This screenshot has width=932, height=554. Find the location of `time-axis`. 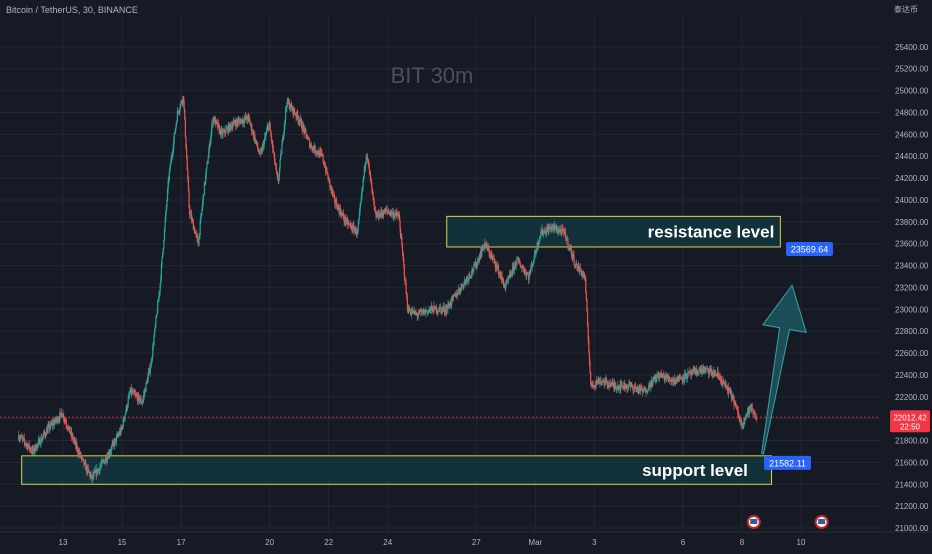

time-axis is located at coordinates (466, 541).